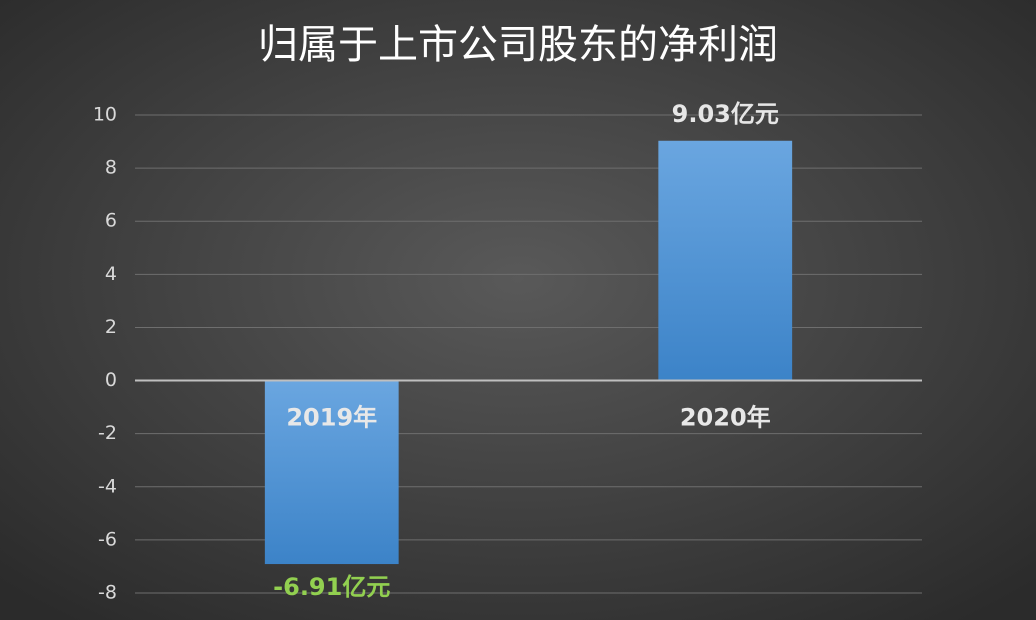  Describe the element at coordinates (111, 221) in the screenshot. I see `y-tick-label: 6` at that location.